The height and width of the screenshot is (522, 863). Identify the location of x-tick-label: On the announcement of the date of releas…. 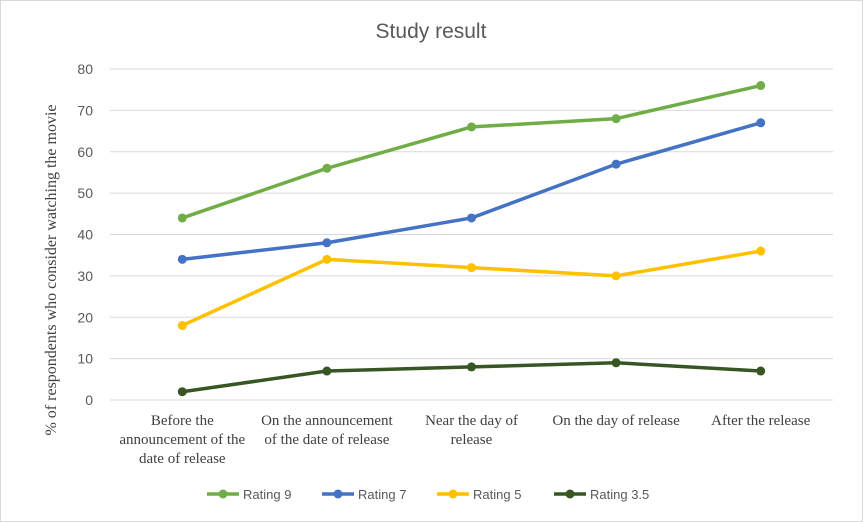
(327, 430).